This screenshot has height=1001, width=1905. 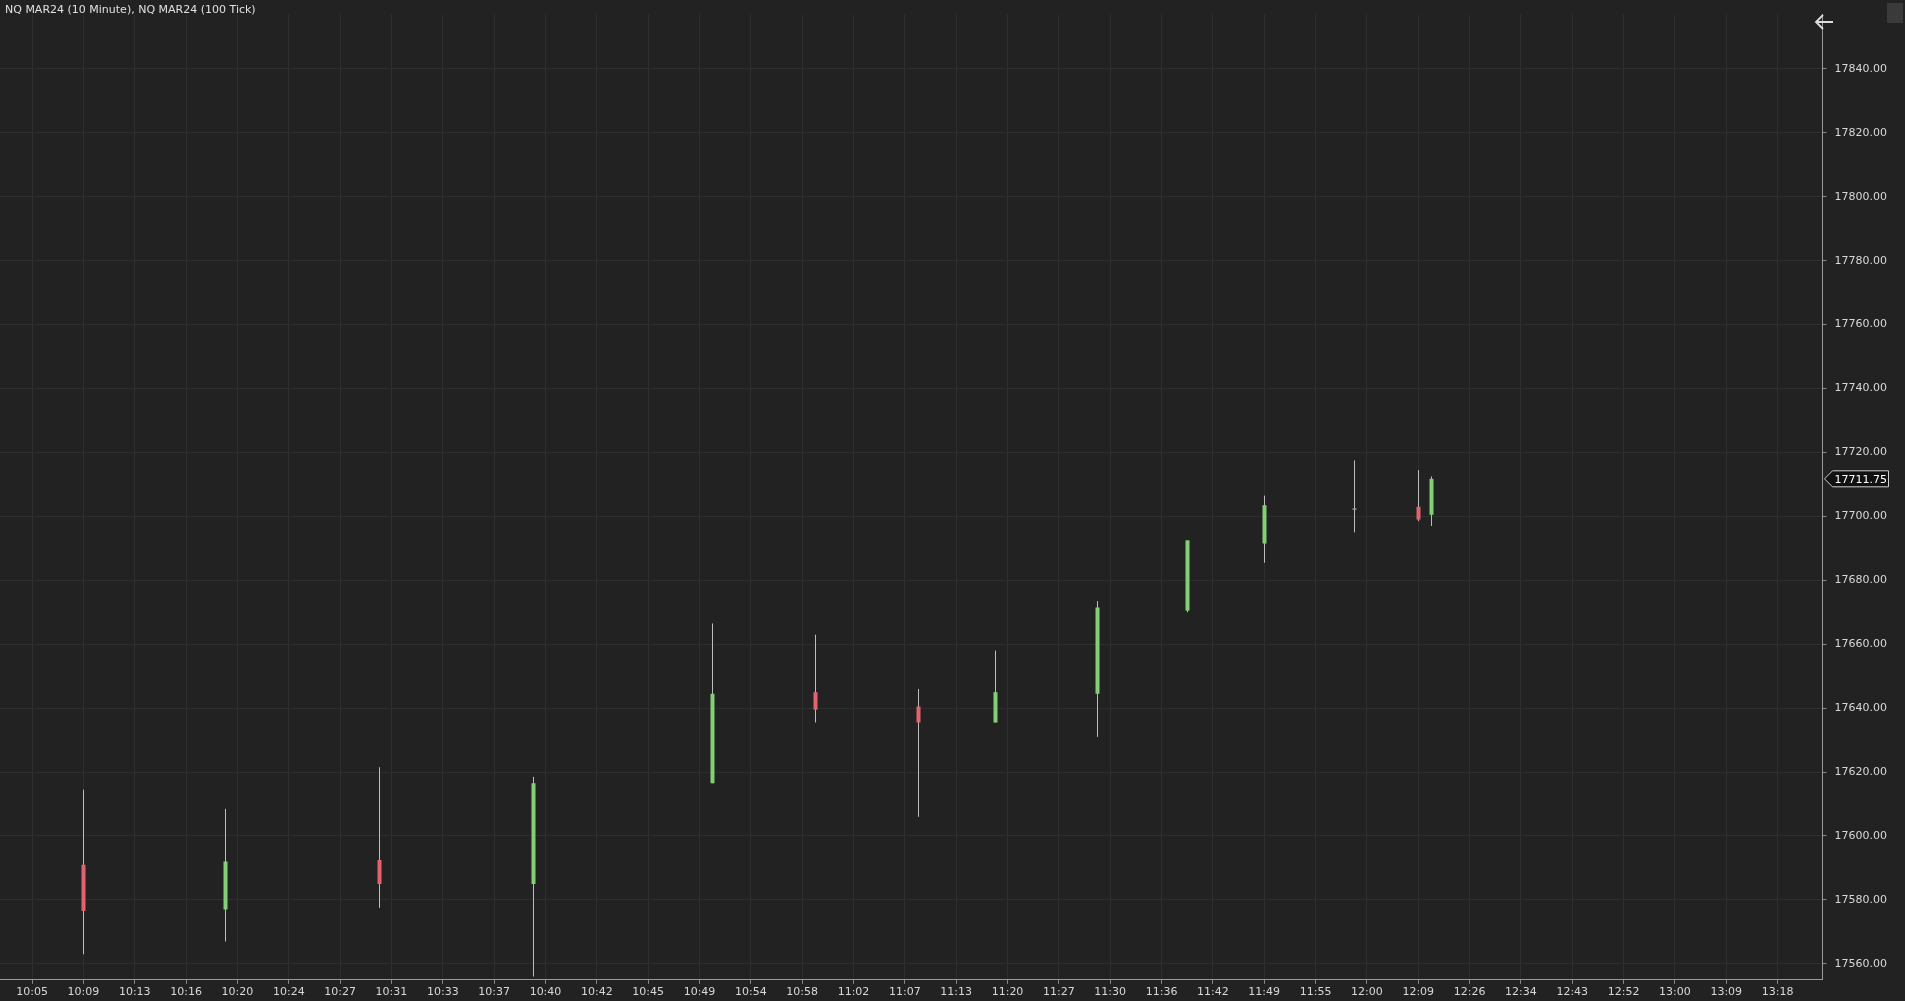 What do you see at coordinates (130, 10) in the screenshot?
I see `chart-title: NQ MAR24 (10 Minute), NQ MAR24 (100 Tick)` at bounding box center [130, 10].